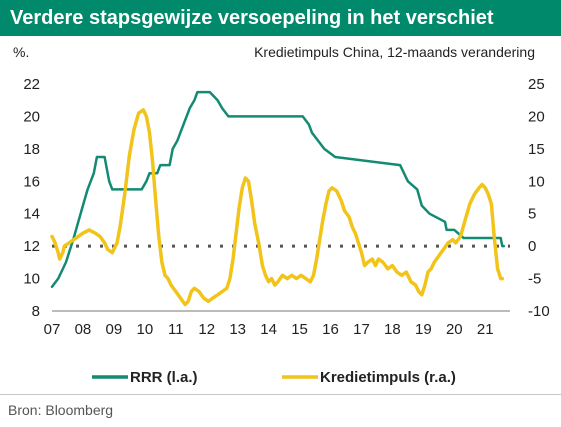 Image resolution: width=561 pixels, height=427 pixels. I want to click on right-tick-label: 20, so click(536, 116).